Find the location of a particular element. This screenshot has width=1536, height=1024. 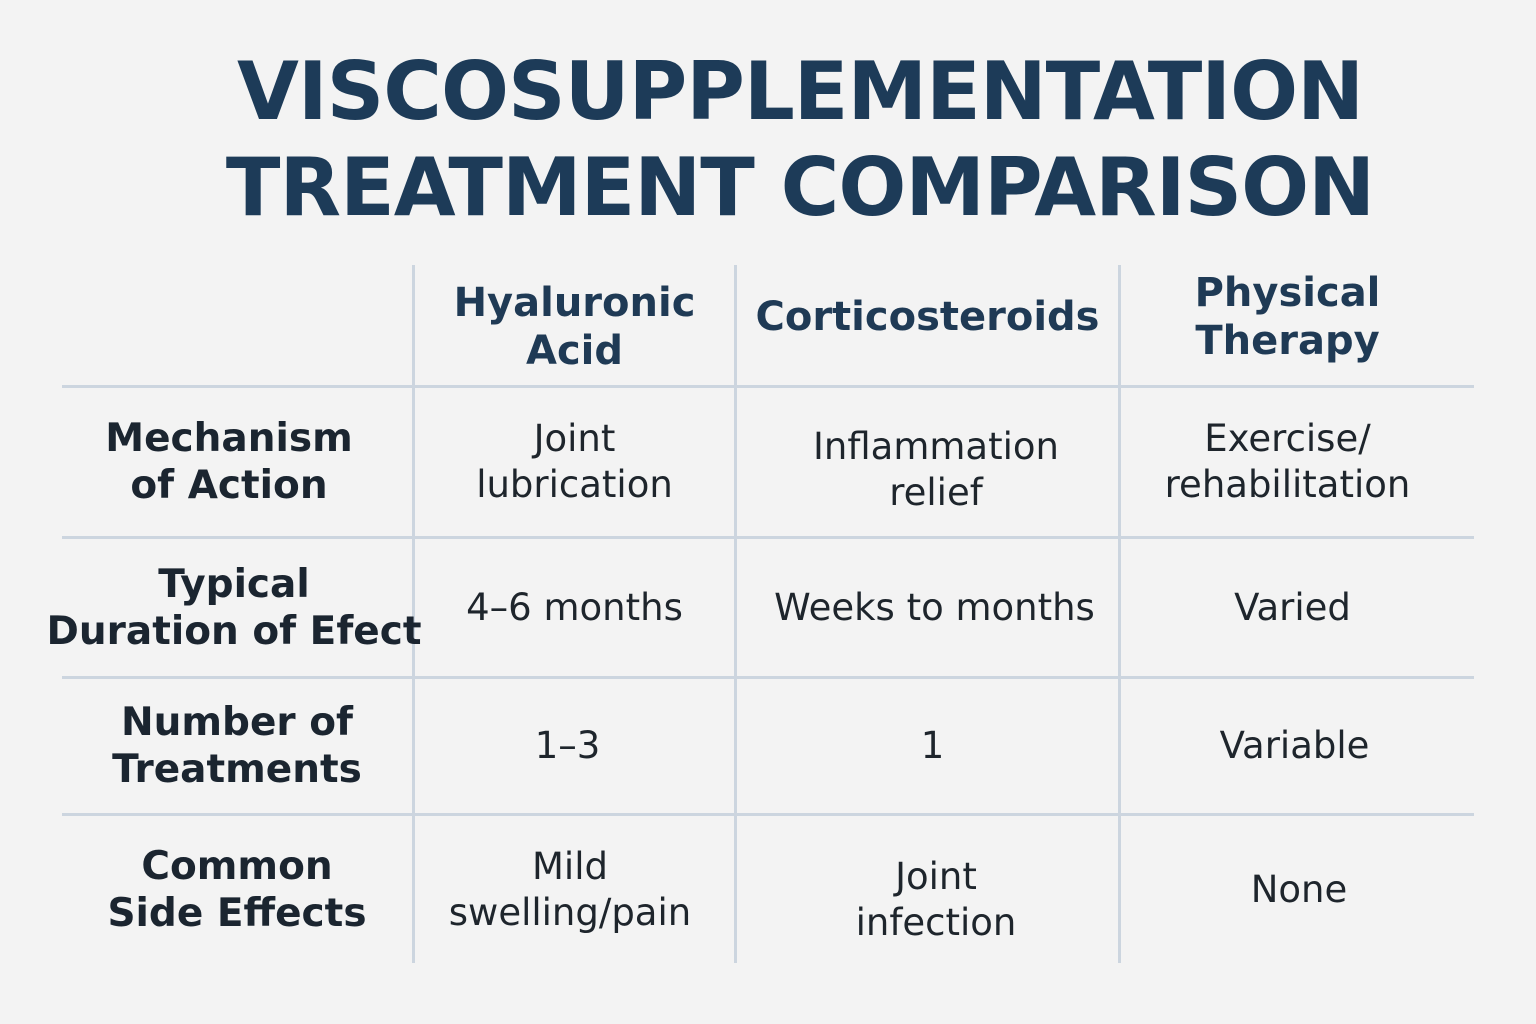

cell-text: None is located at coordinates (1299, 889).